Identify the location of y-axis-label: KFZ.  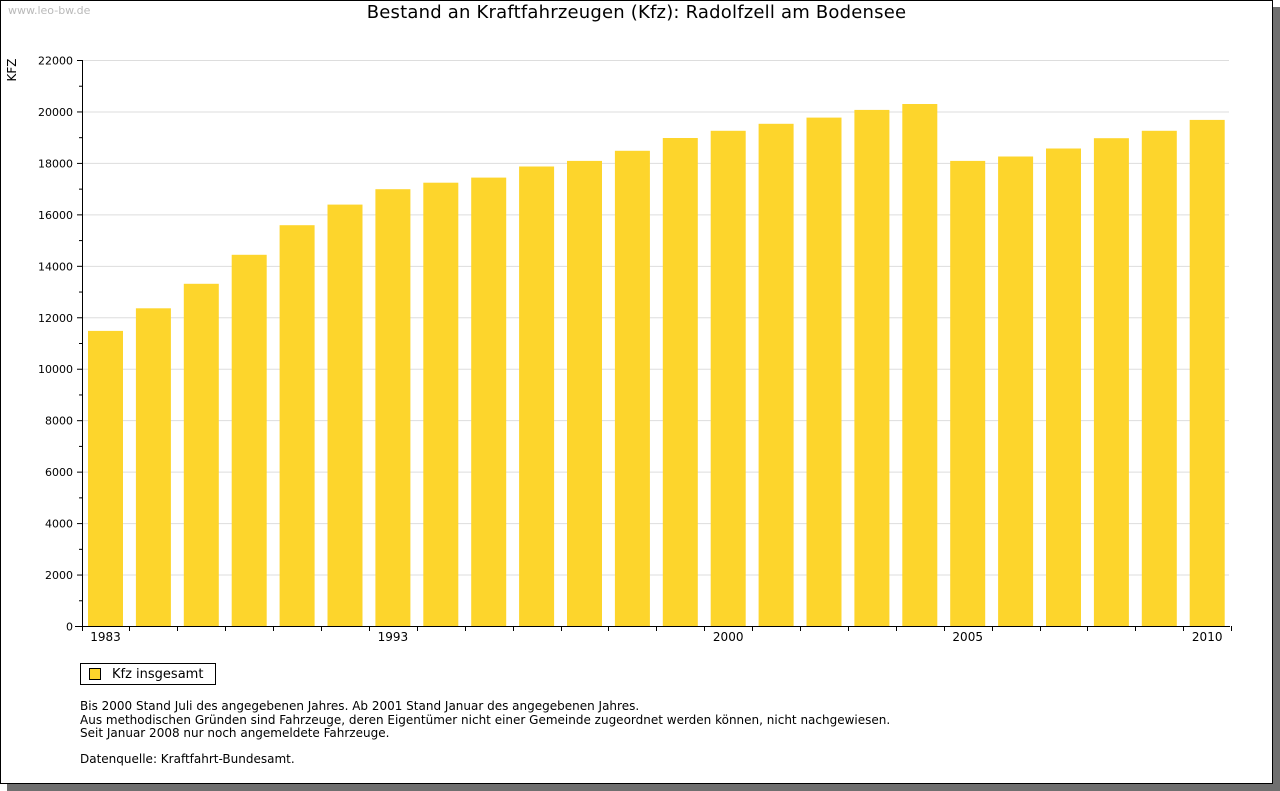
(12, 70).